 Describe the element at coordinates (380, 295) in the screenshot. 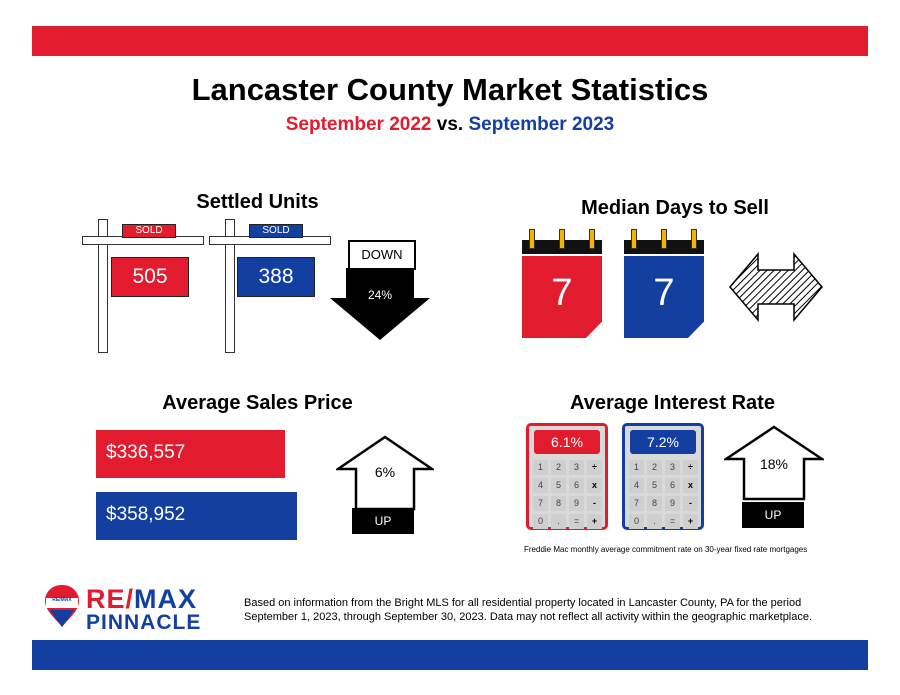

I see `settled-units-change: 24%` at that location.